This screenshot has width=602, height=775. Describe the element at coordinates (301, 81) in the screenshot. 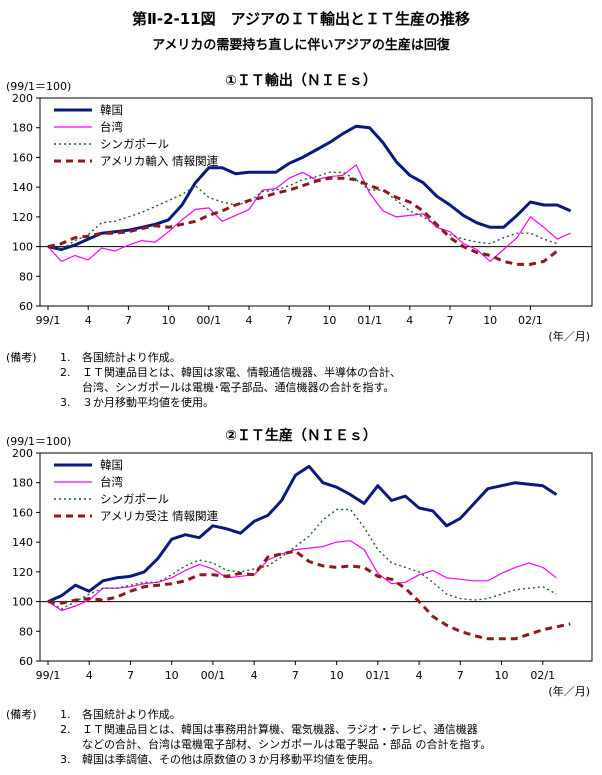

I see `chart1-title: ①ＩＴ輸出（ＮＩＥｓ）` at that location.